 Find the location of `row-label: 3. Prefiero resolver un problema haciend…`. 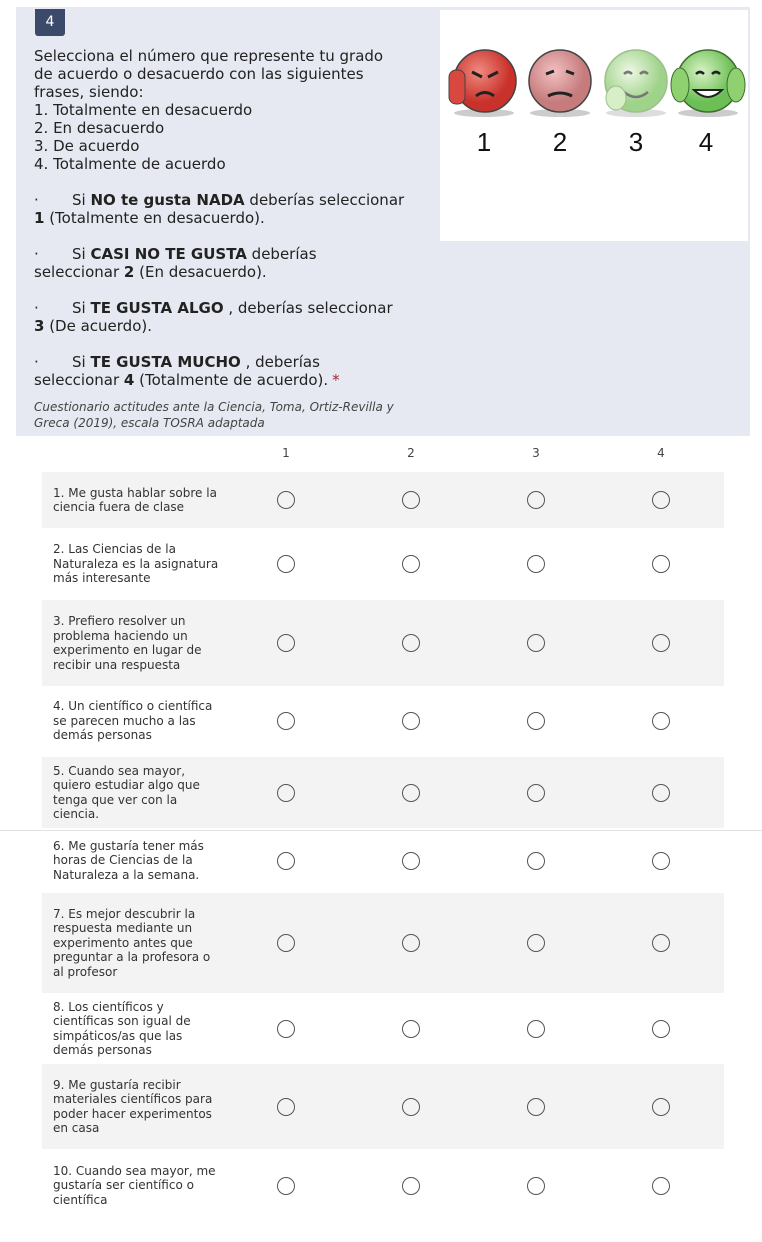

row-label: 3. Prefiero resolver un problema haciend… is located at coordinates (127, 643).